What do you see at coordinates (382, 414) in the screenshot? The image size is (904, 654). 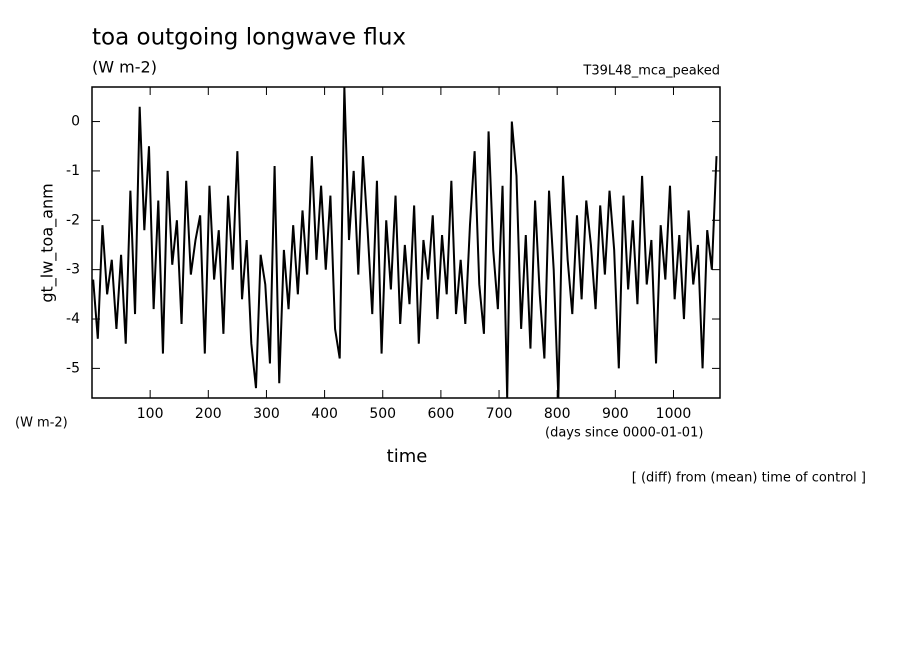 I see `x-tick-label: 500` at bounding box center [382, 414].